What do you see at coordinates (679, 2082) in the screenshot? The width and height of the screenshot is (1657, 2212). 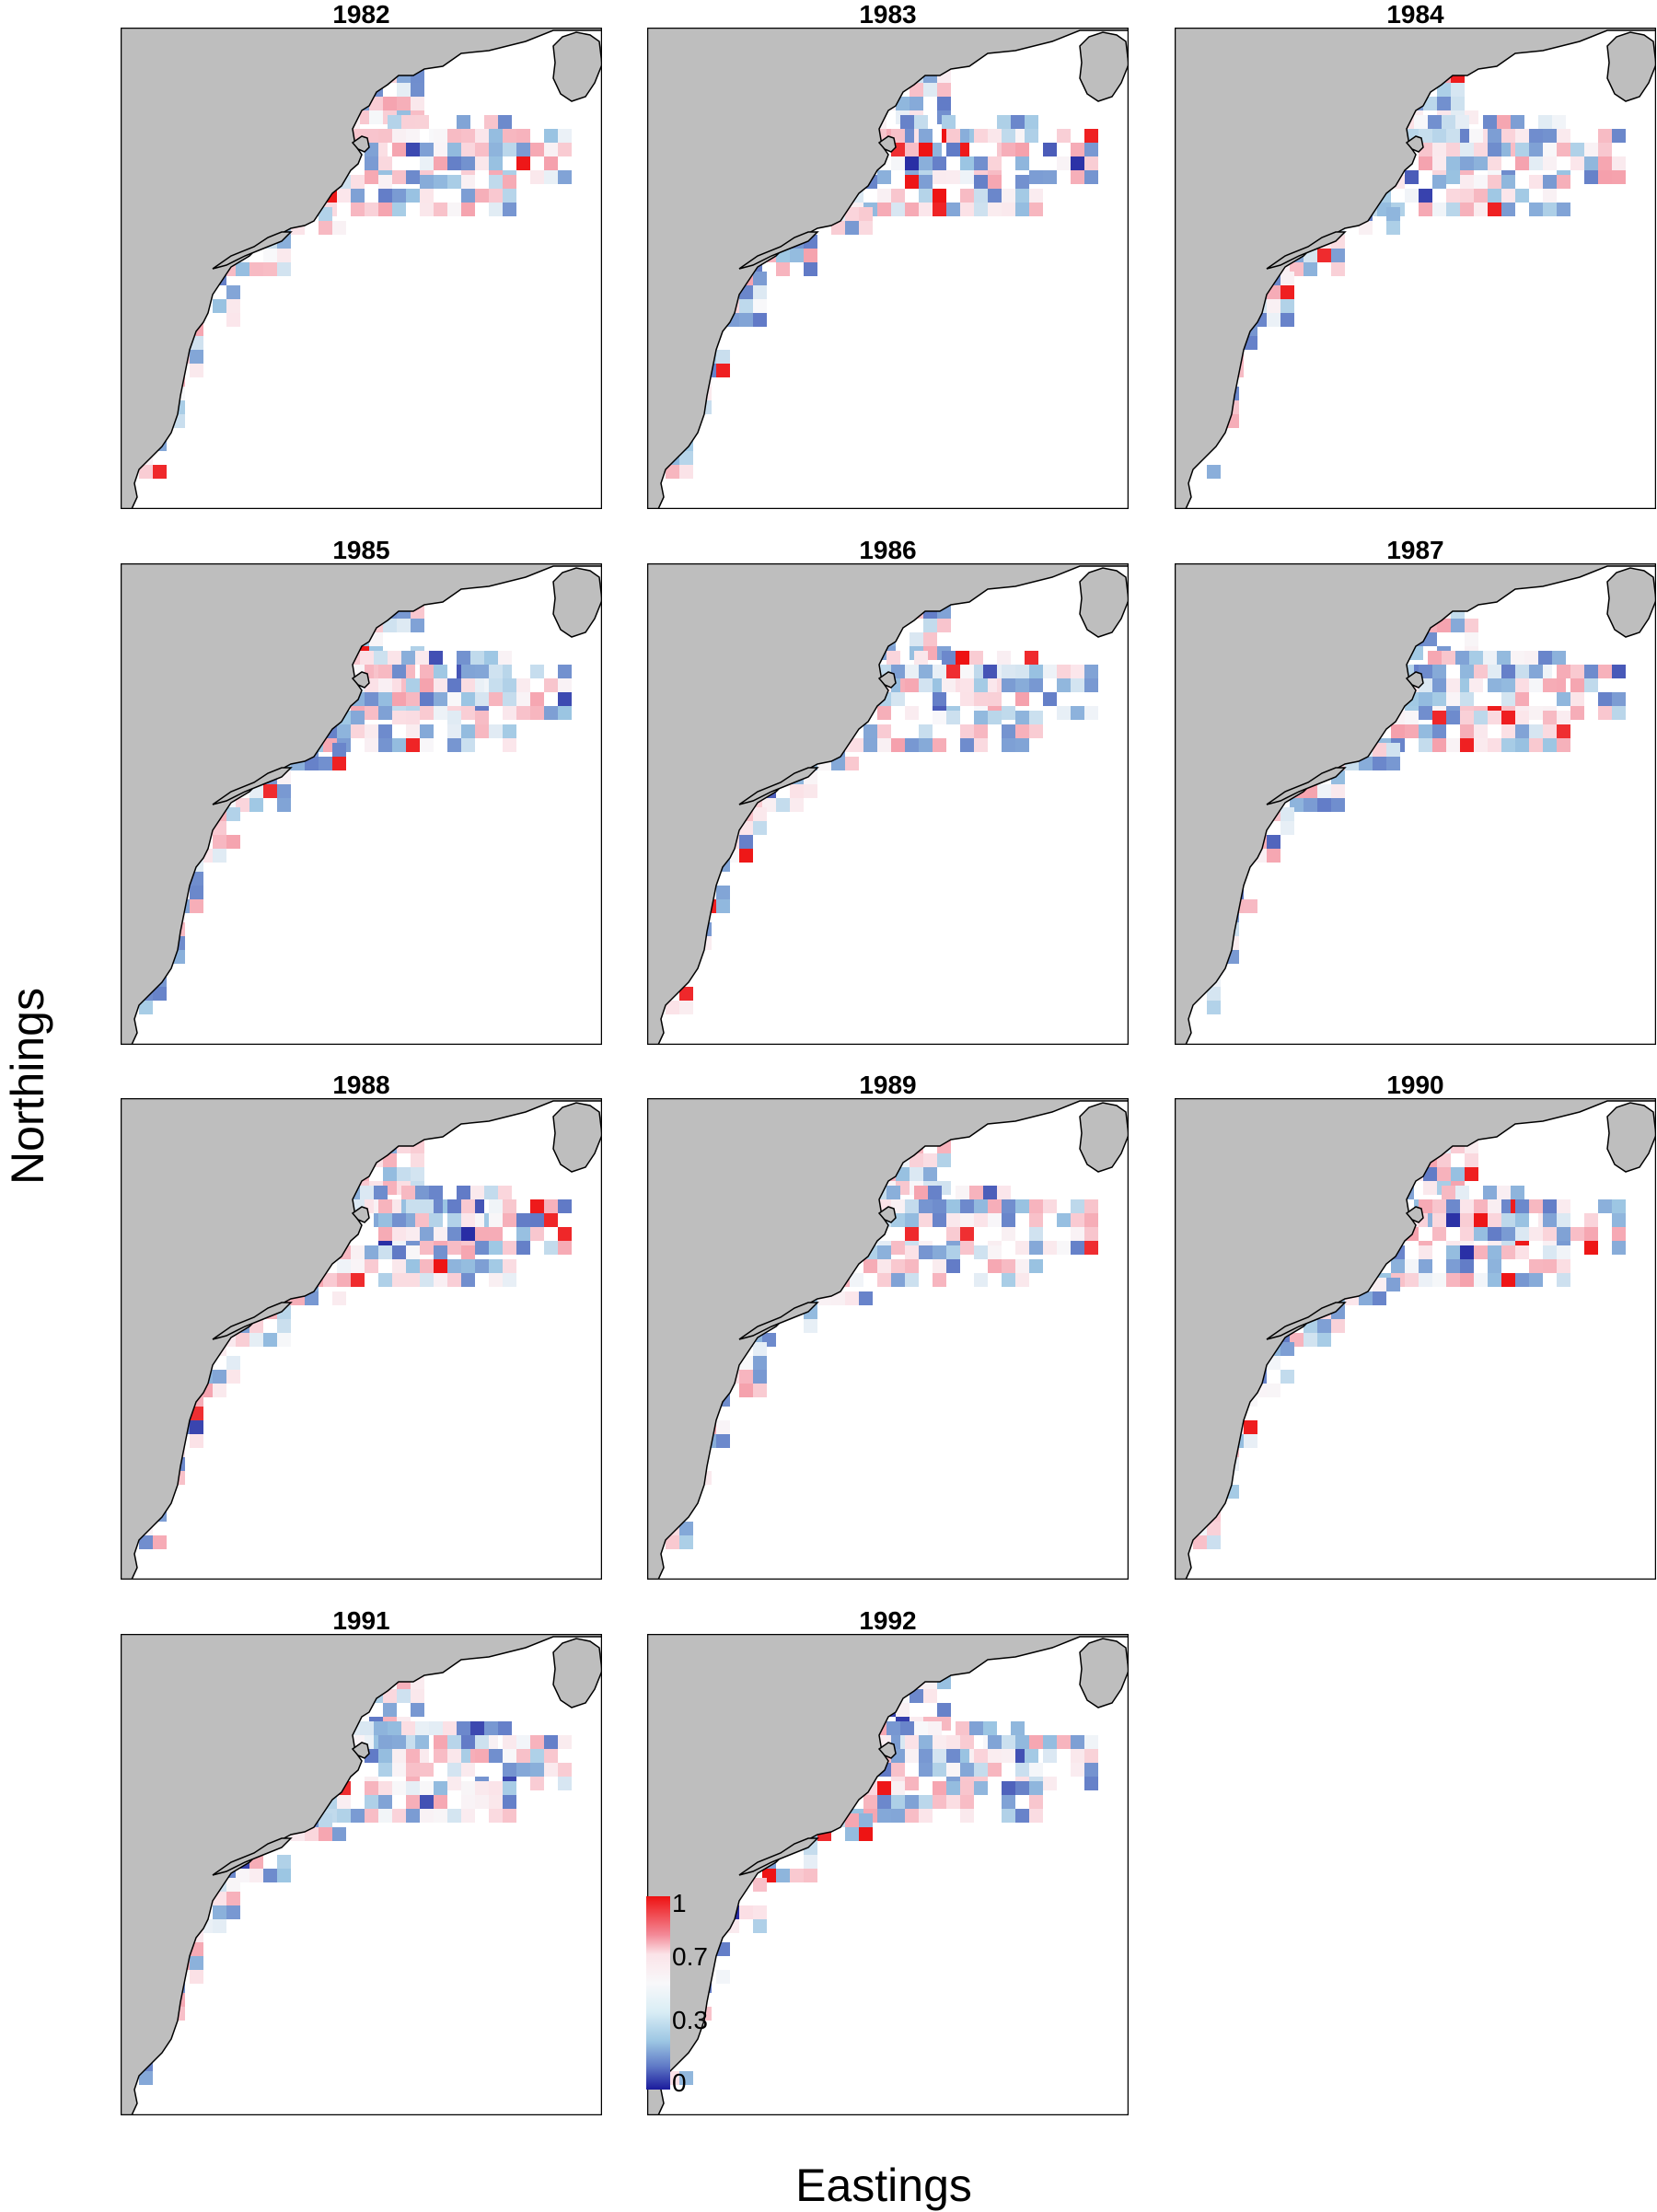 I see `legend-tick-0: 0` at bounding box center [679, 2082].